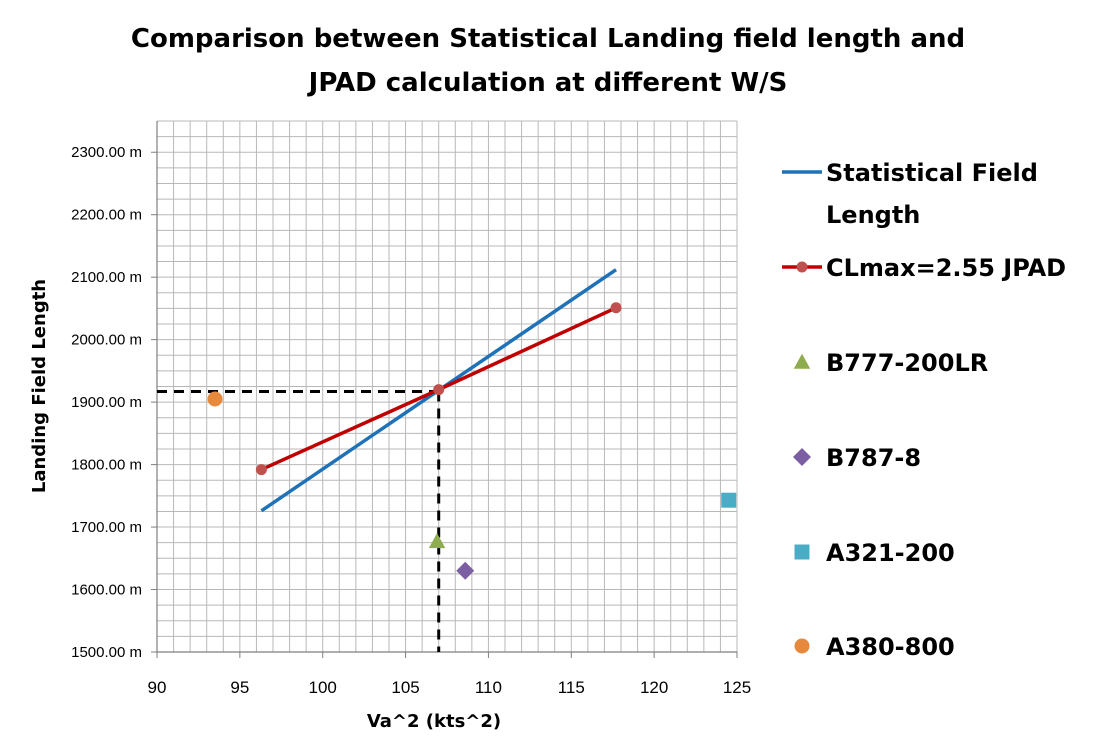 Image resolution: width=1096 pixels, height=744 pixels. Describe the element at coordinates (946, 268) in the screenshot. I see `legend-label: CLmax=2.55 JPAD` at that location.